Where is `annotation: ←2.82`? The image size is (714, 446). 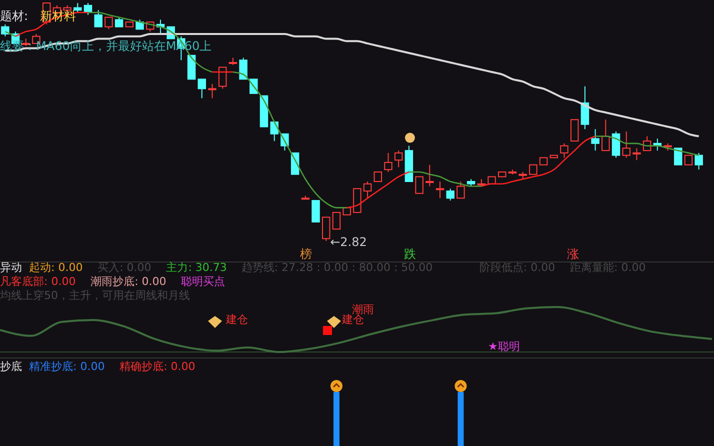 annotation: ←2.82 is located at coordinates (348, 242).